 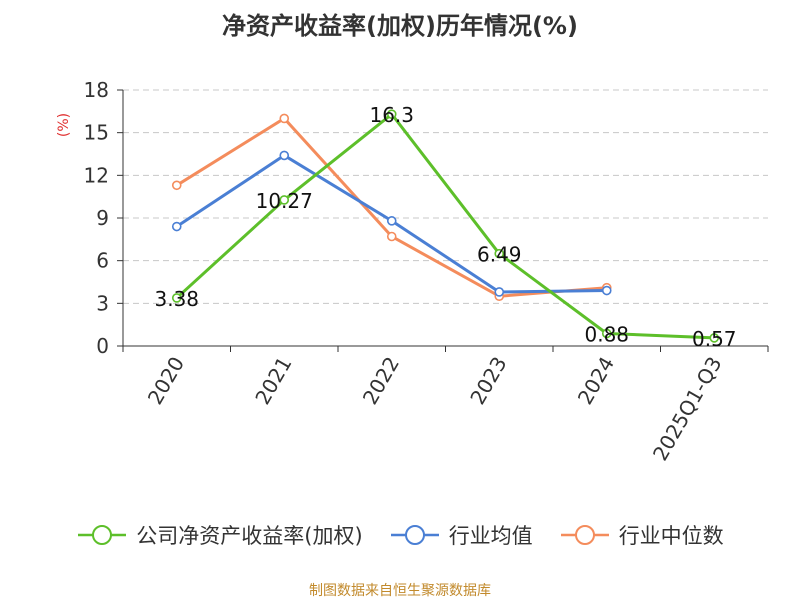 What do you see at coordinates (166, 381) in the screenshot?
I see `x-tick-label: 2020` at bounding box center [166, 381].